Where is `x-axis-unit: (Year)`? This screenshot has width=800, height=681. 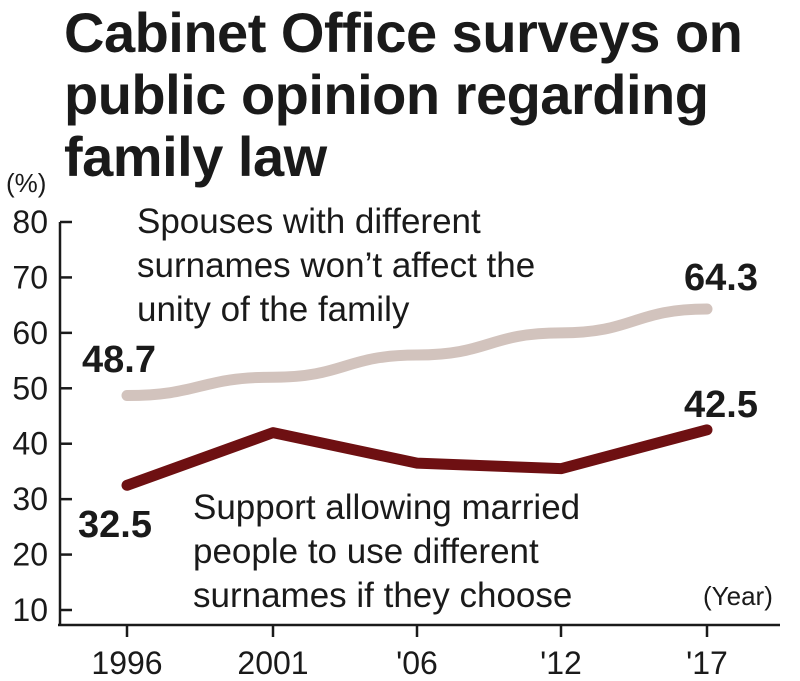 x-axis-unit: (Year) is located at coordinates (738, 596).